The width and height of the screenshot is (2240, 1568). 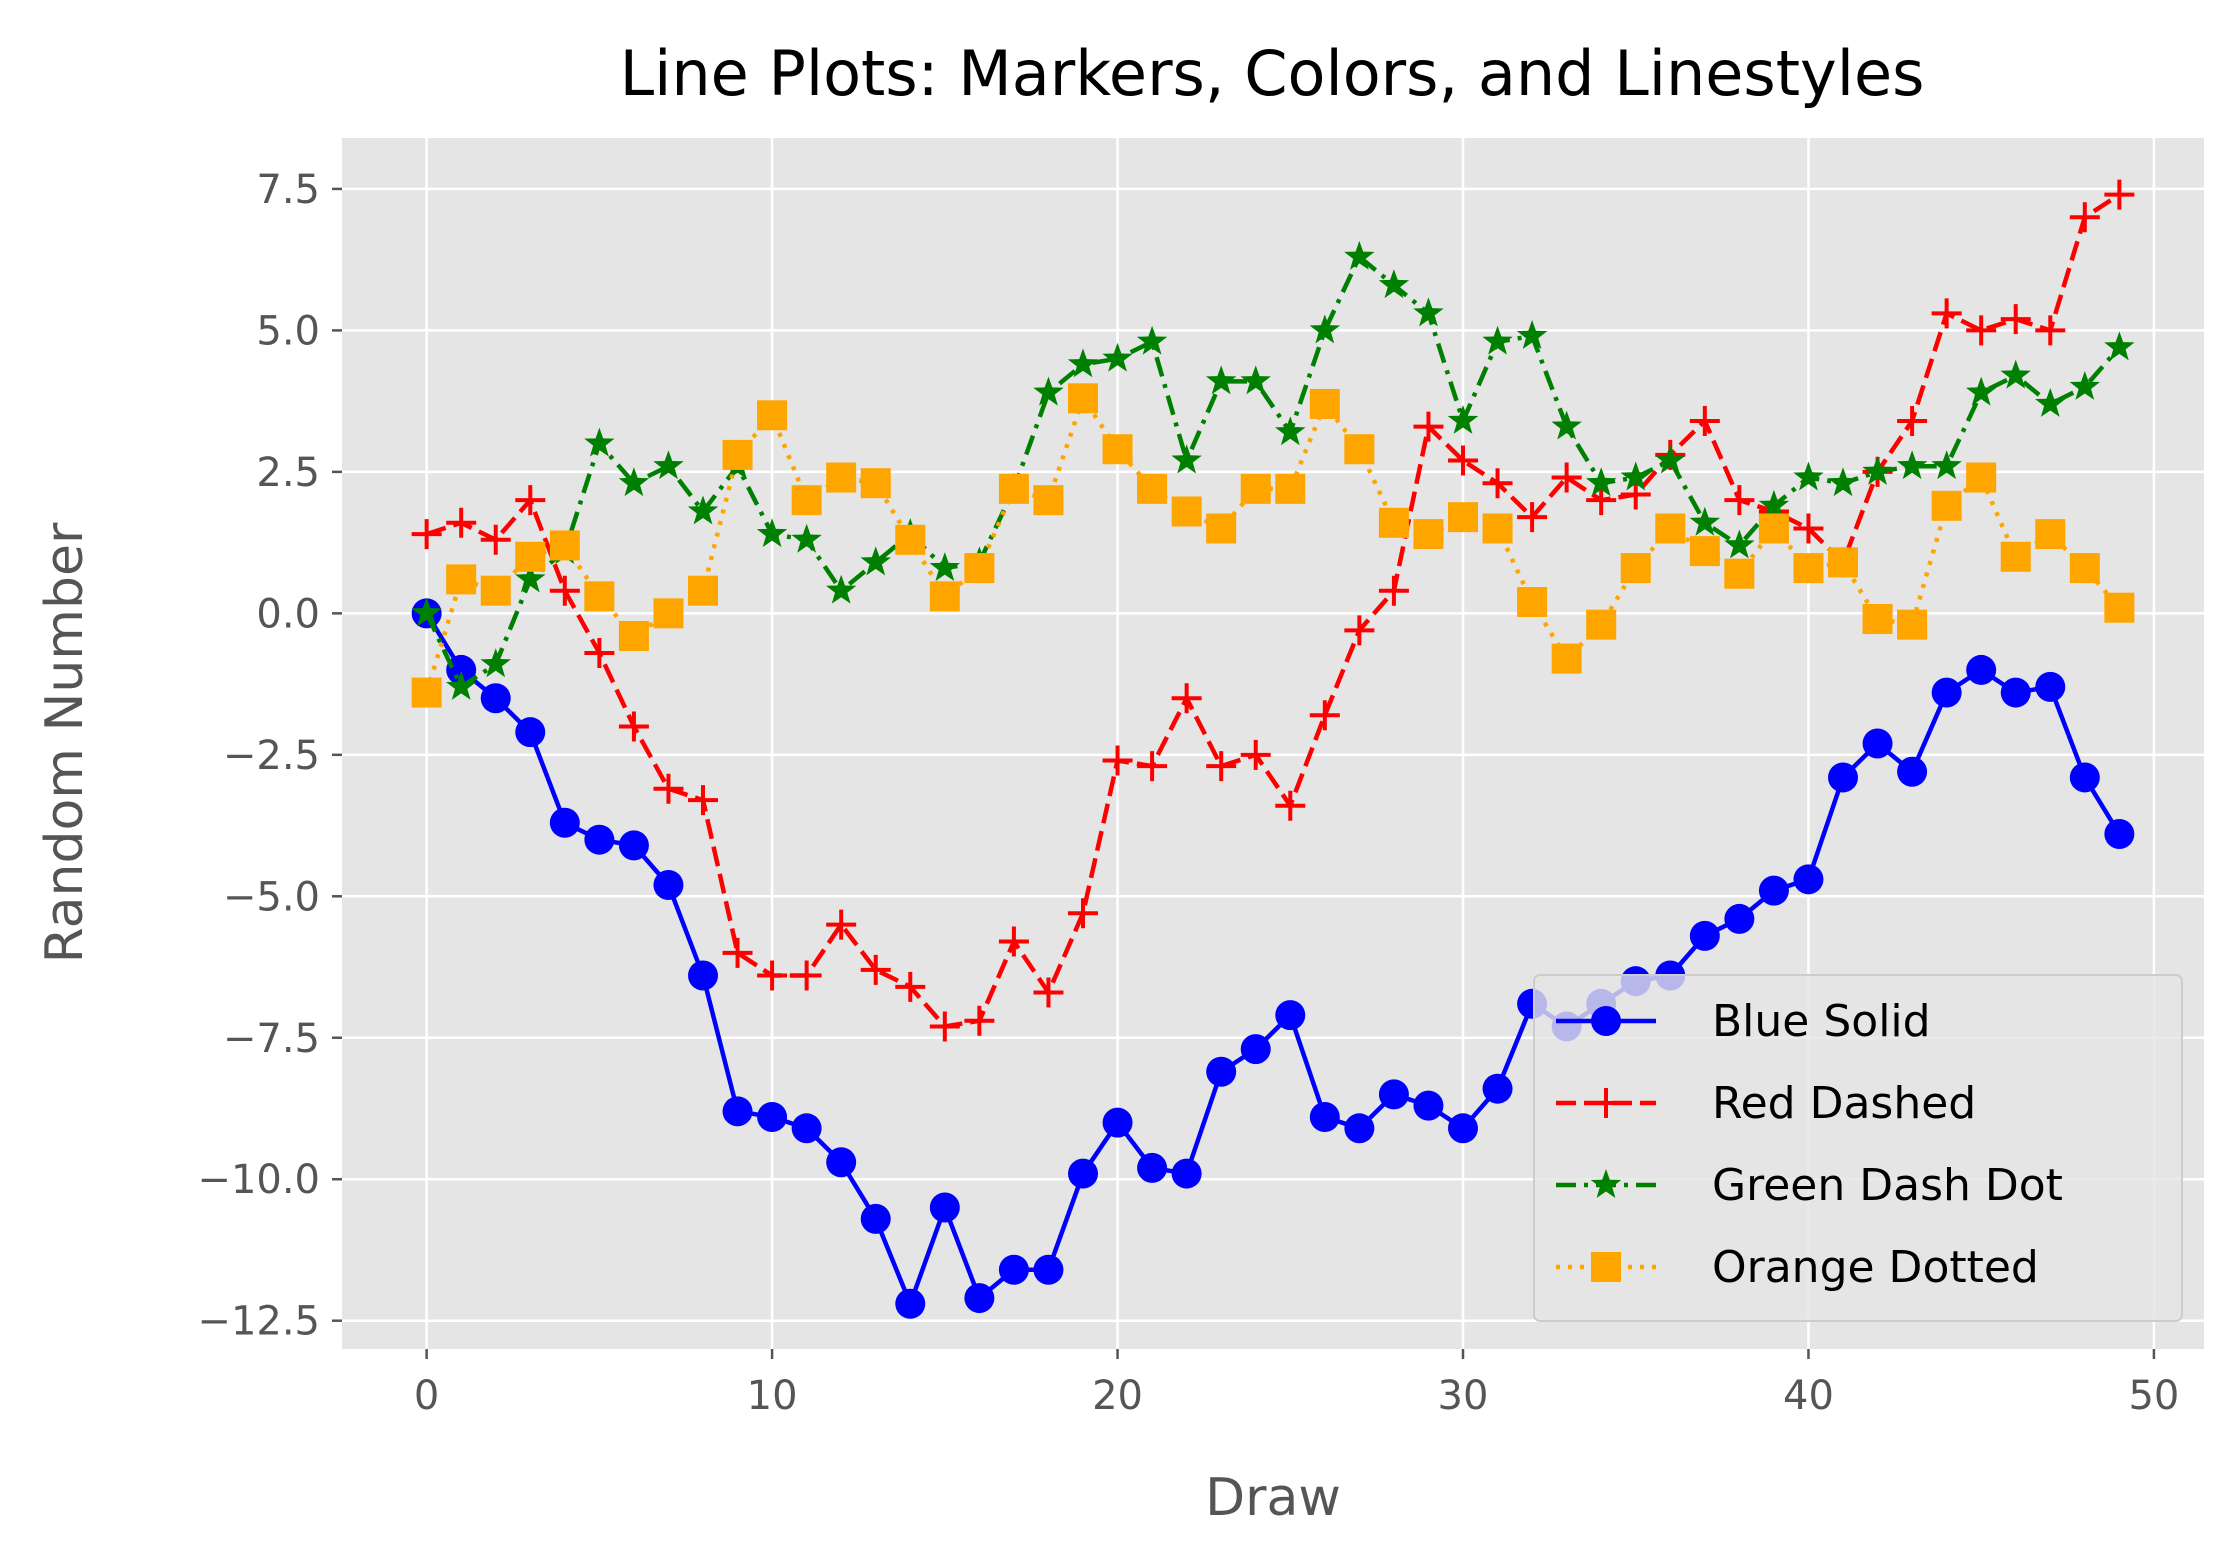 I want to click on y-tick-label: 0.0, so click(x=288, y=614).